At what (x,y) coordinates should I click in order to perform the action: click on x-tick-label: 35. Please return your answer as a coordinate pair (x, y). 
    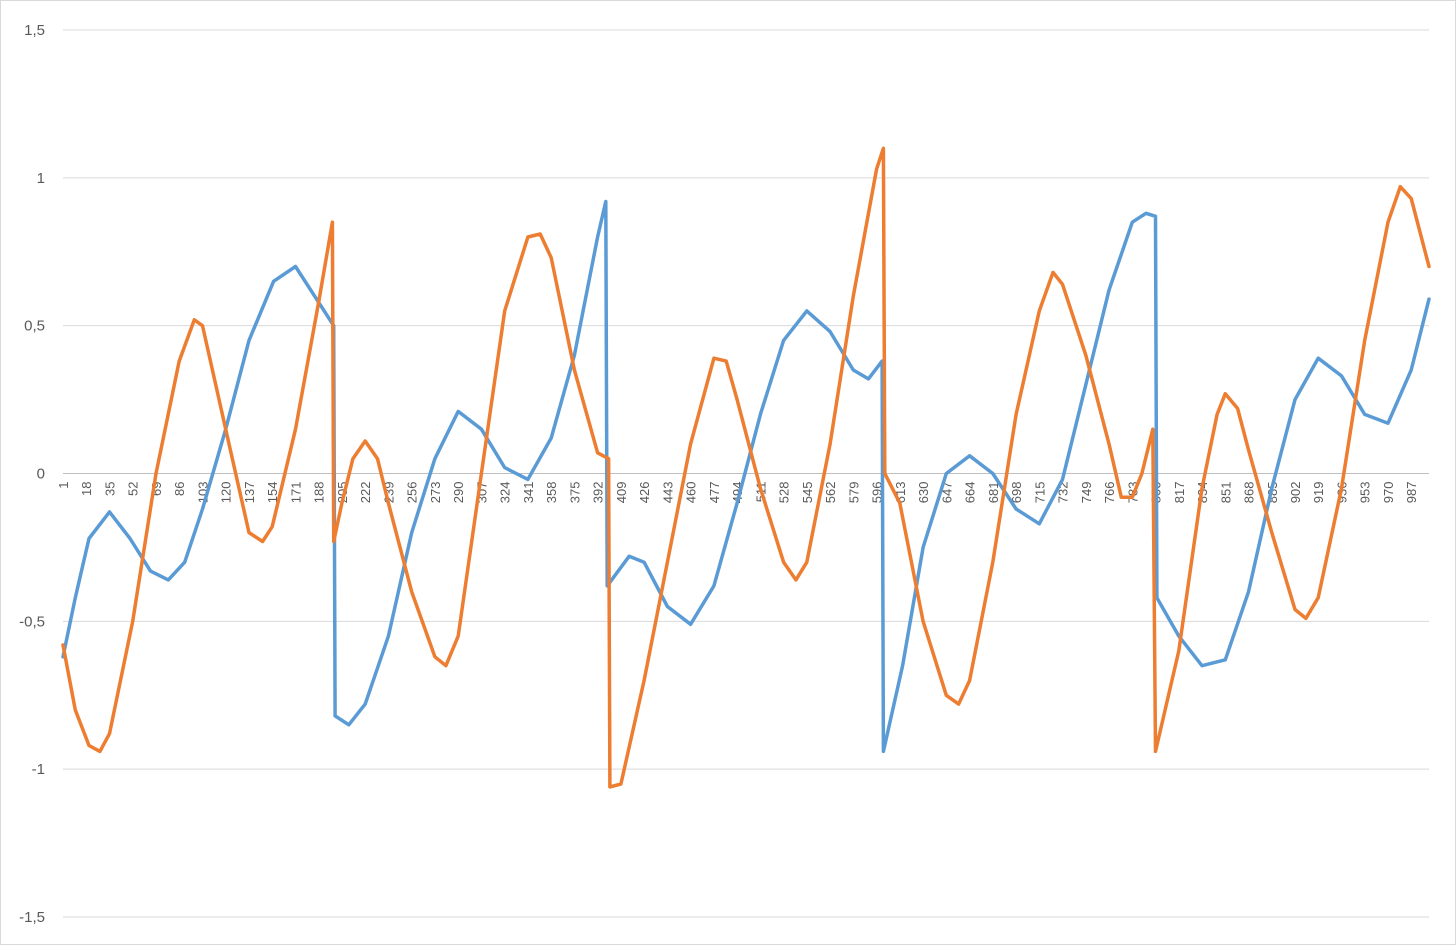
    Looking at the image, I should click on (109, 489).